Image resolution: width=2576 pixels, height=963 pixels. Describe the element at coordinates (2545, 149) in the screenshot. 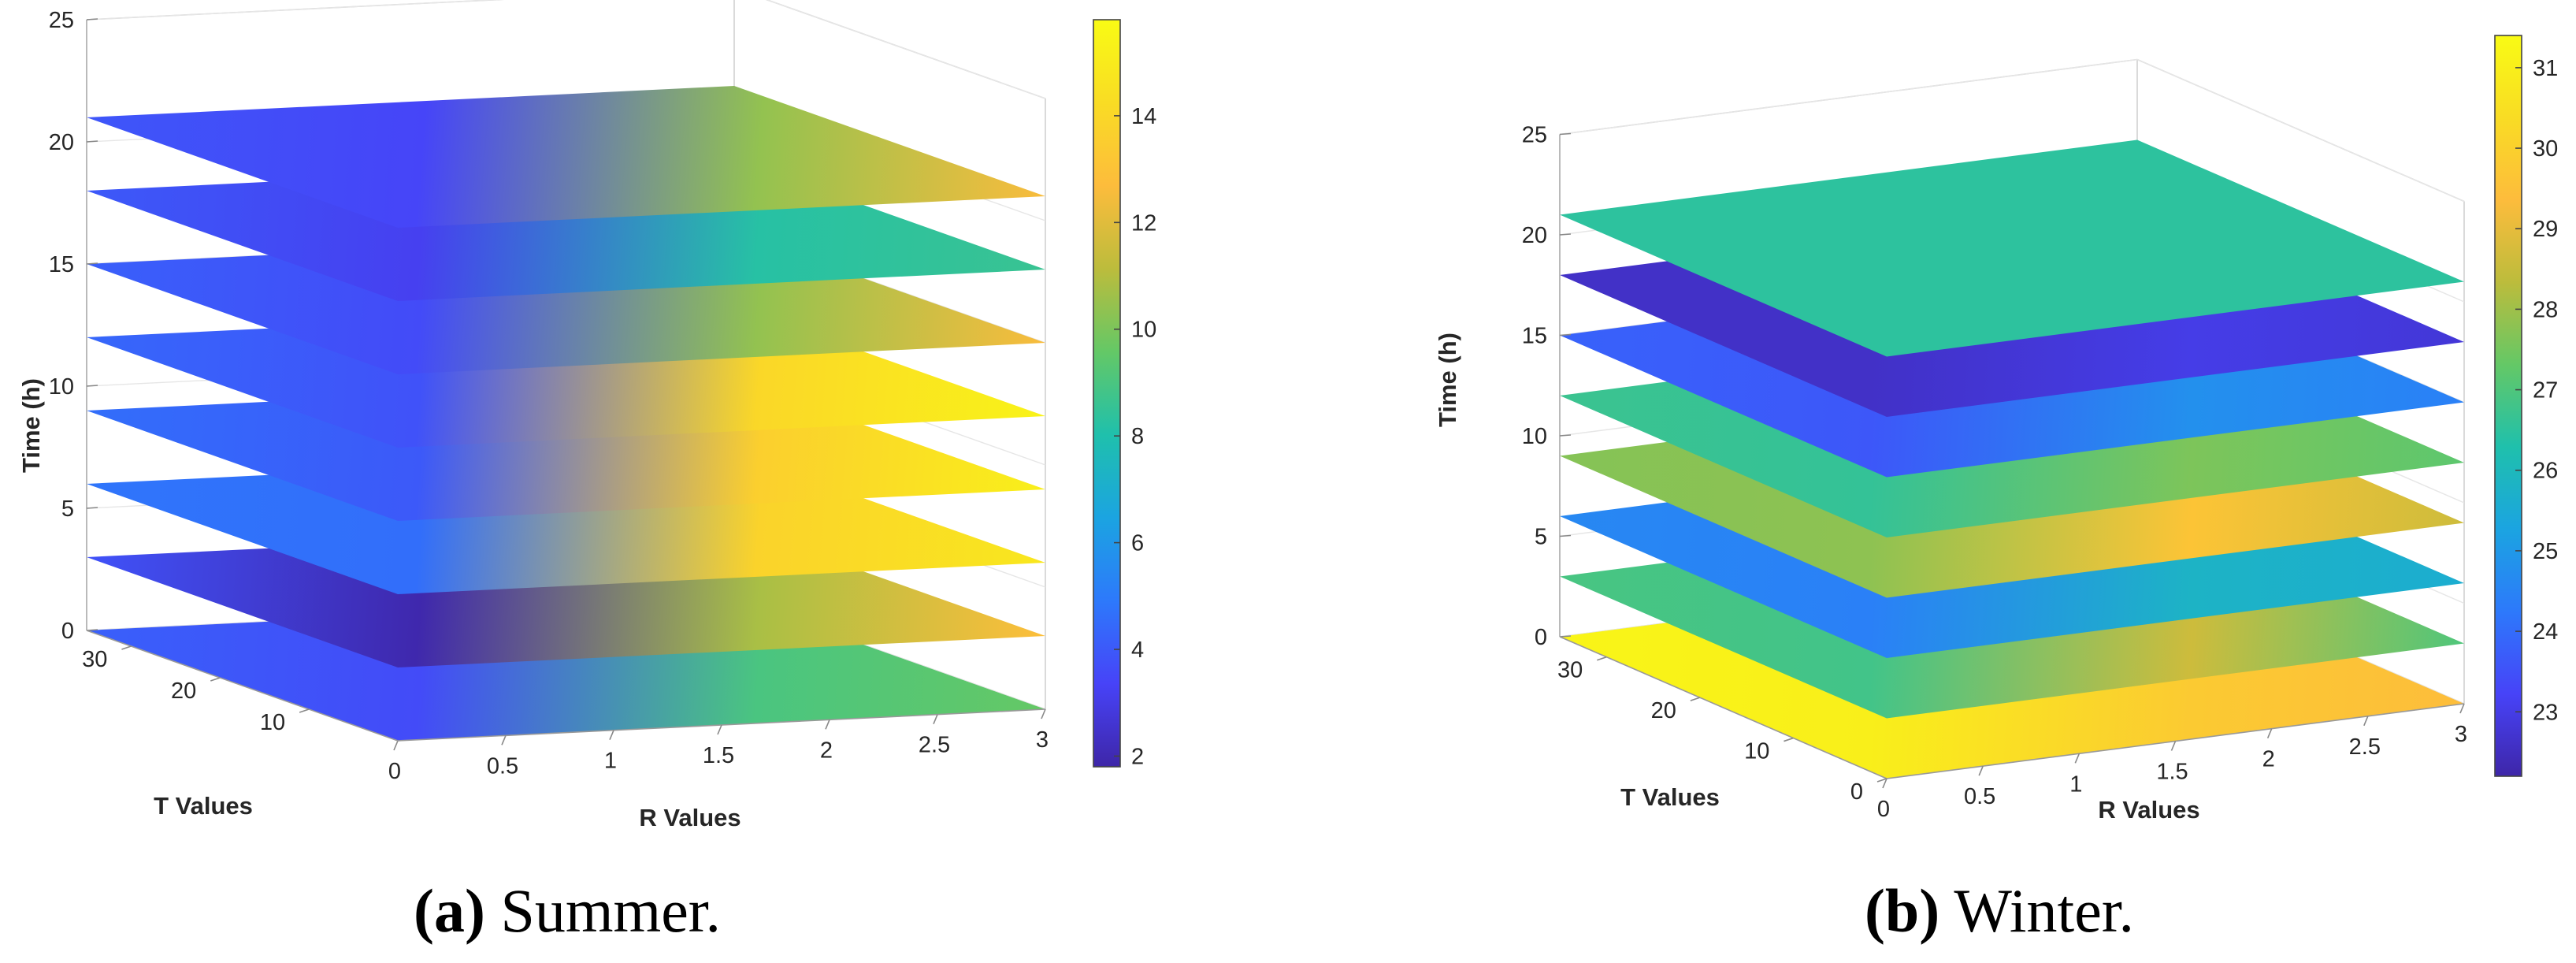

I see `colorbar-tick-label: 30` at that location.